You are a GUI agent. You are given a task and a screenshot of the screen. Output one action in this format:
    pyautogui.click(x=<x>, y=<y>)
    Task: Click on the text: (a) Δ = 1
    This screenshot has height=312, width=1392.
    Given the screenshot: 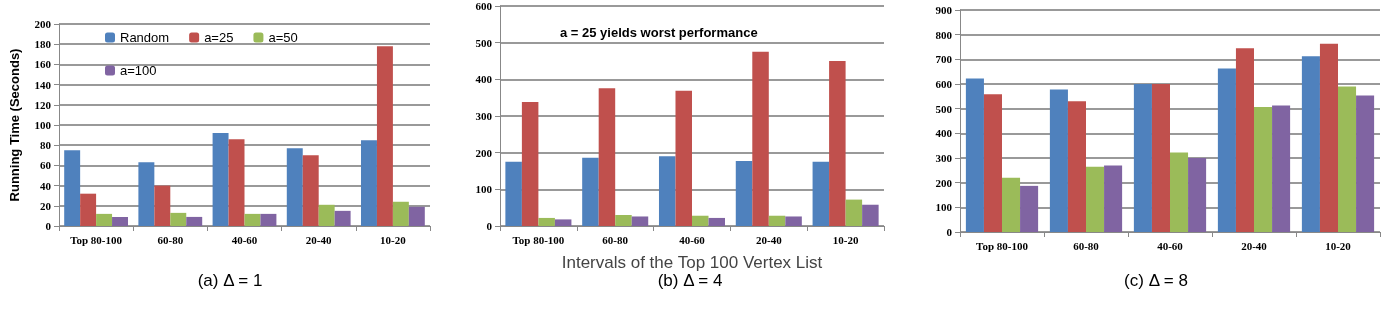 What is the action you would take?
    pyautogui.click(x=230, y=280)
    